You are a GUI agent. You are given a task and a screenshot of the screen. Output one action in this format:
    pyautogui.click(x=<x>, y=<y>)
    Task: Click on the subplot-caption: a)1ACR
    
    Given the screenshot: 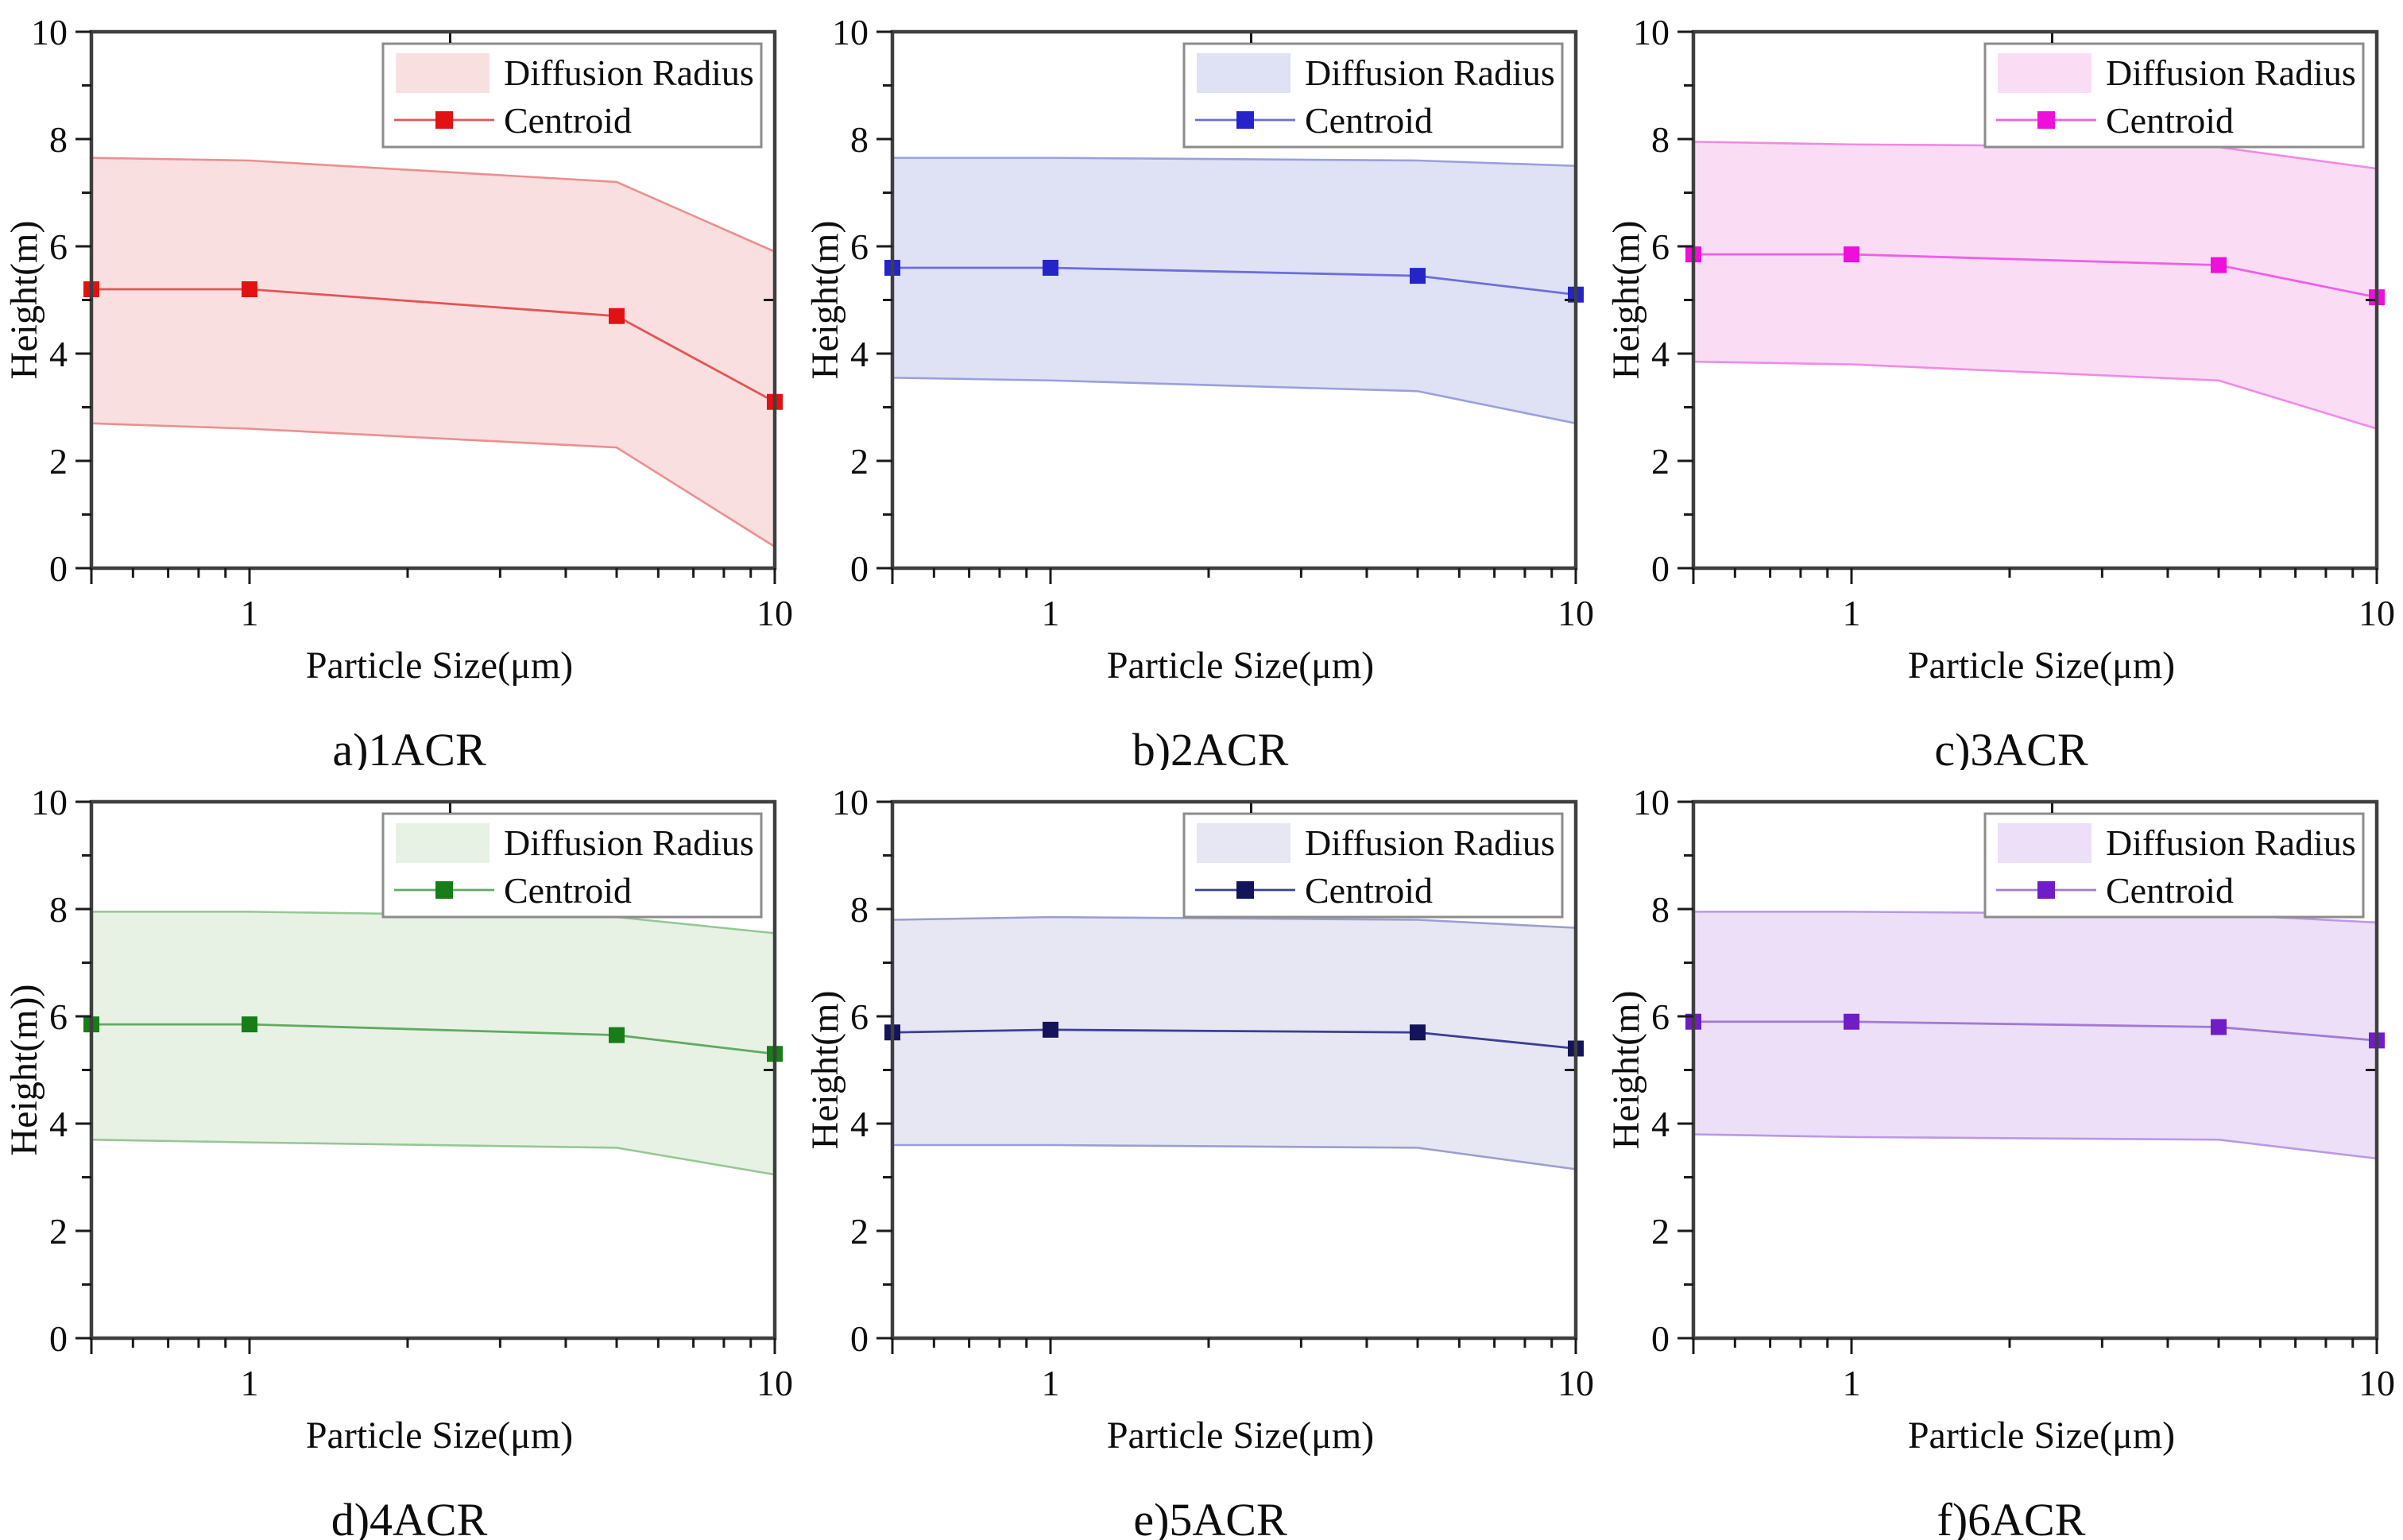 What is the action you would take?
    pyautogui.click(x=409, y=747)
    